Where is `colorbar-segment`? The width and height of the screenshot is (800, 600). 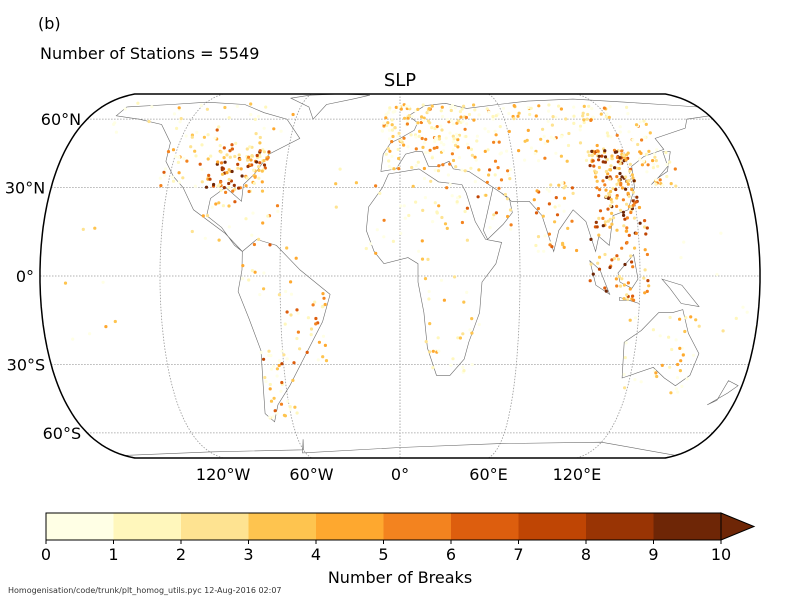 colorbar-segment is located at coordinates (350, 526).